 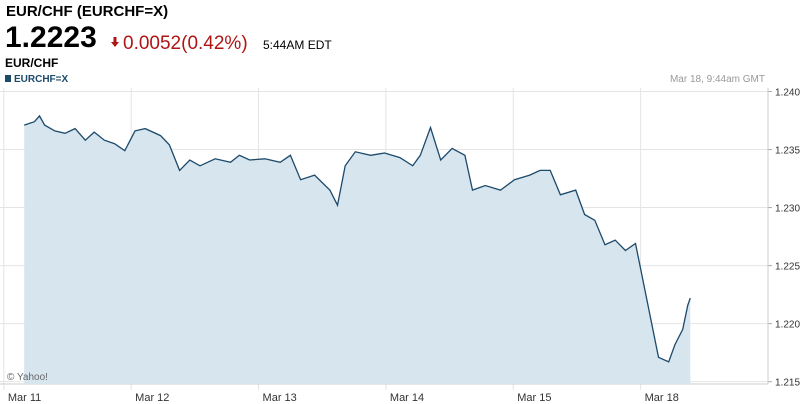 What do you see at coordinates (152, 398) in the screenshot?
I see `x-tick-label: Mar 12` at bounding box center [152, 398].